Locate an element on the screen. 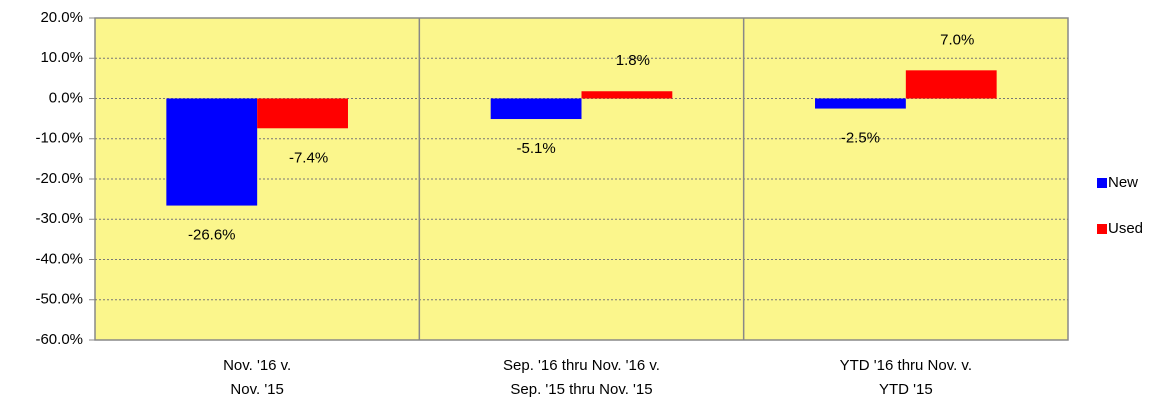 The width and height of the screenshot is (1168, 413). y-tick-label: -40.0% is located at coordinates (59, 258).